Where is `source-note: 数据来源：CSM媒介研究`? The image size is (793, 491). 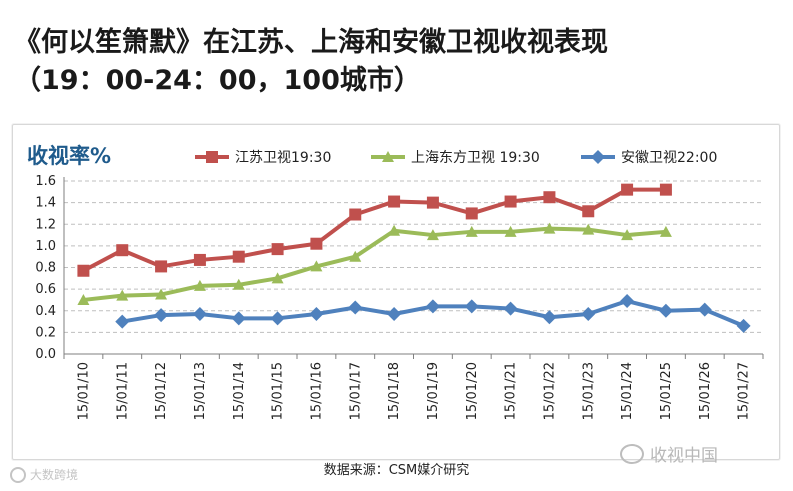
source-note: 数据来源：CSM媒介研究 is located at coordinates (396, 470).